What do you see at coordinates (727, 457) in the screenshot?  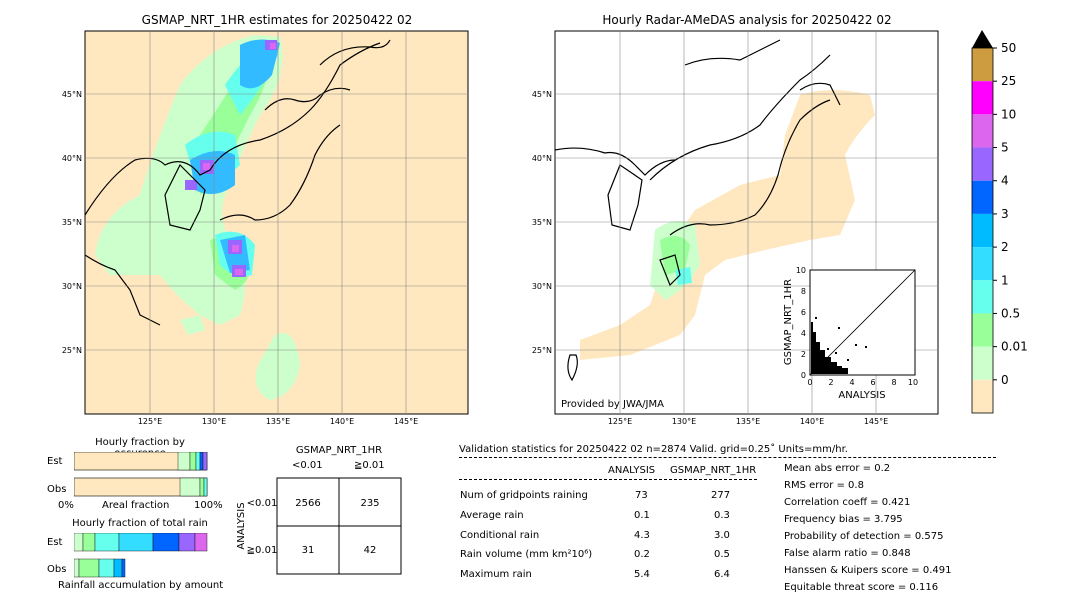 I see `validation-divider` at bounding box center [727, 457].